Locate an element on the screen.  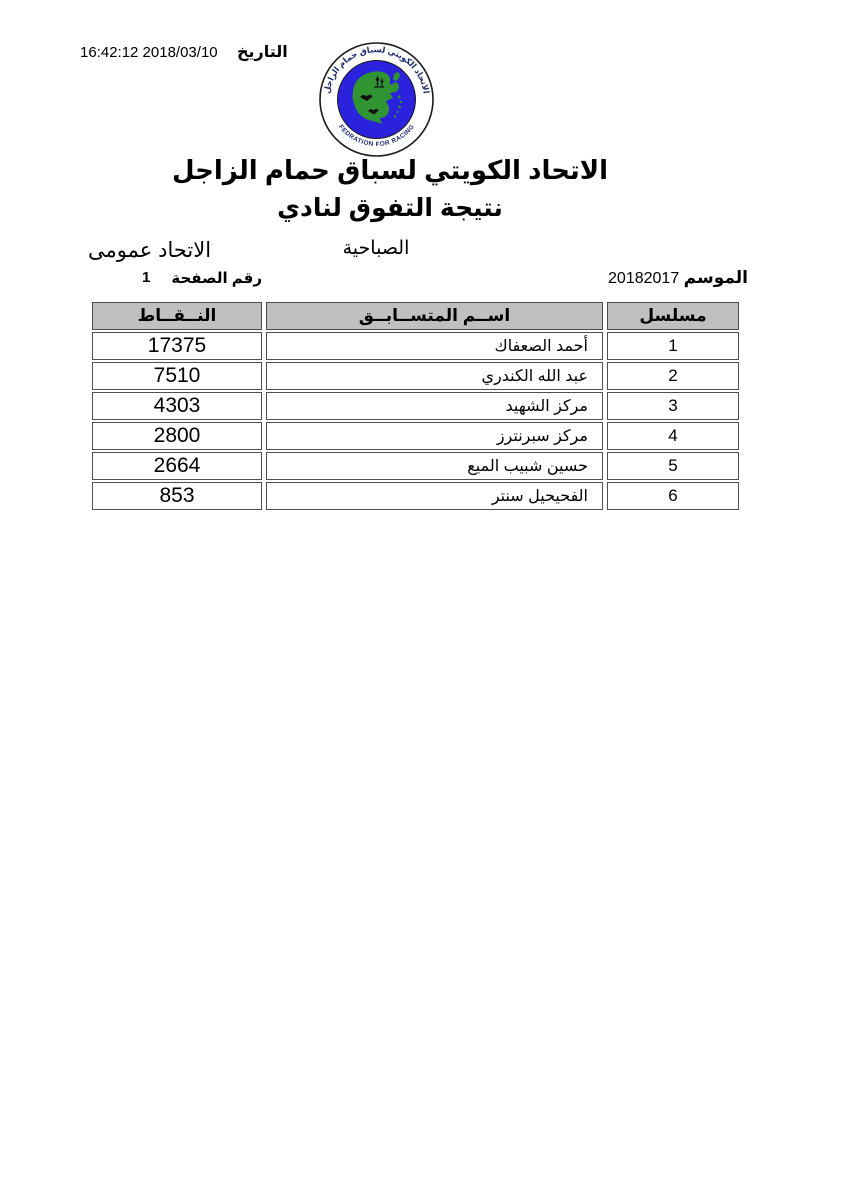
table-row: 1 أحمد الصعفاك 17375 is located at coordinates (415, 346).